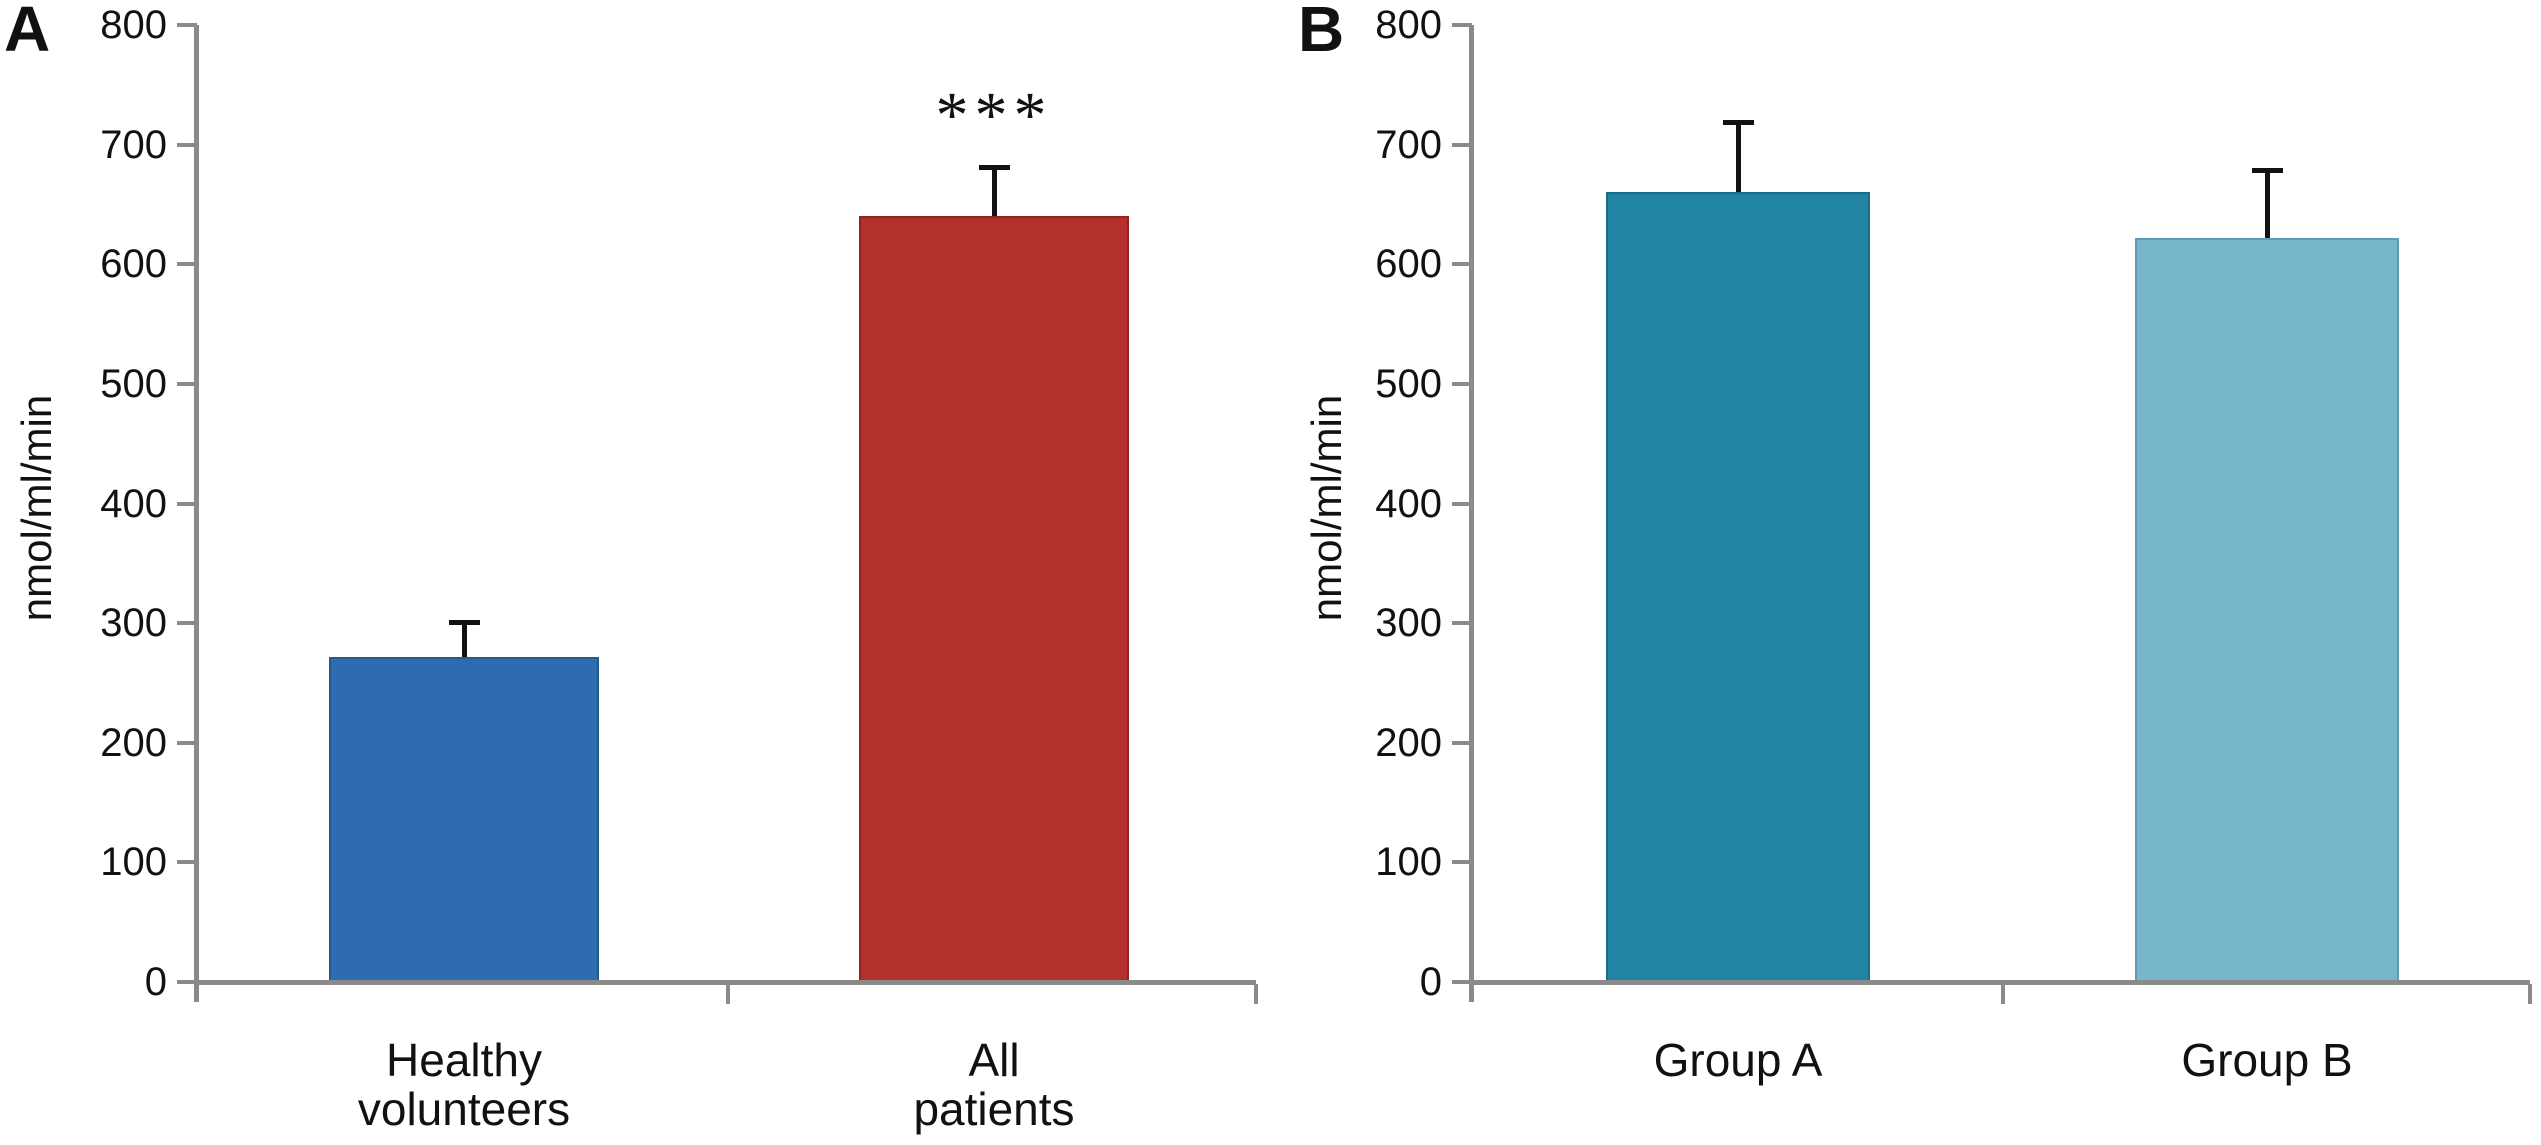 Image resolution: width=2541 pixels, height=1145 pixels. I want to click on x-category-label-all-patients: All patients, so click(994, 1084).